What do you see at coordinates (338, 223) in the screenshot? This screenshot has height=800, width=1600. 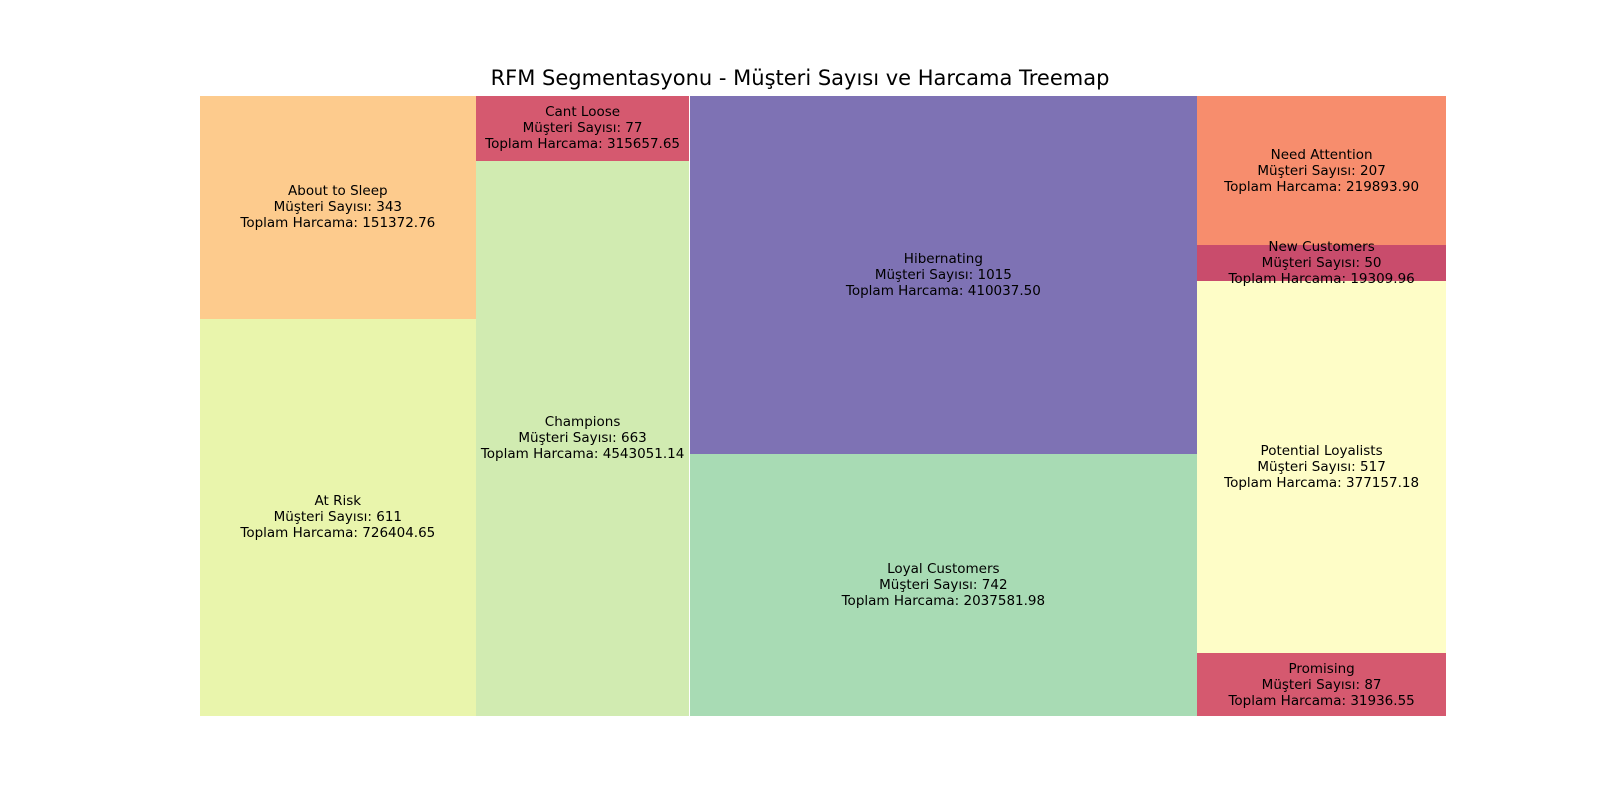 I see `segment-spend: Toplam Harcama: 151372.76` at bounding box center [338, 223].